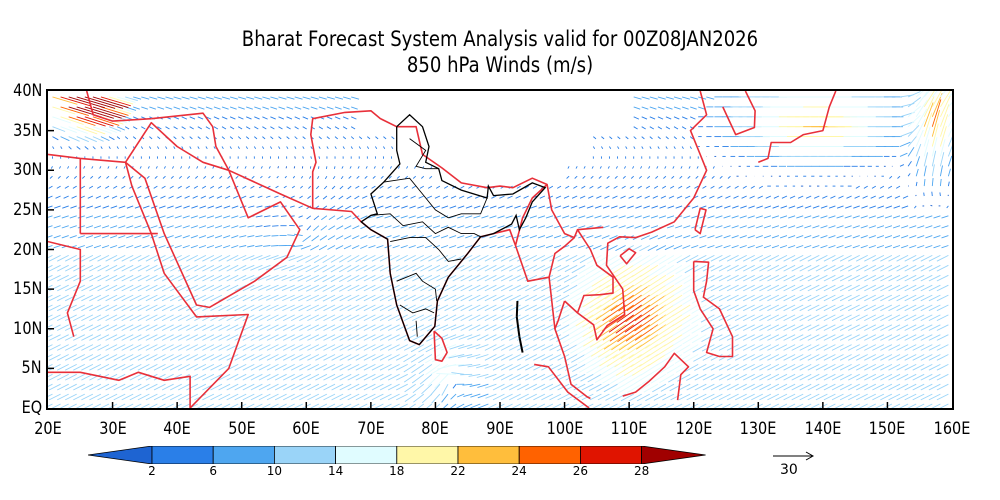  Describe the element at coordinates (500, 429) in the screenshot. I see `x-tick-label: 90E` at that location.